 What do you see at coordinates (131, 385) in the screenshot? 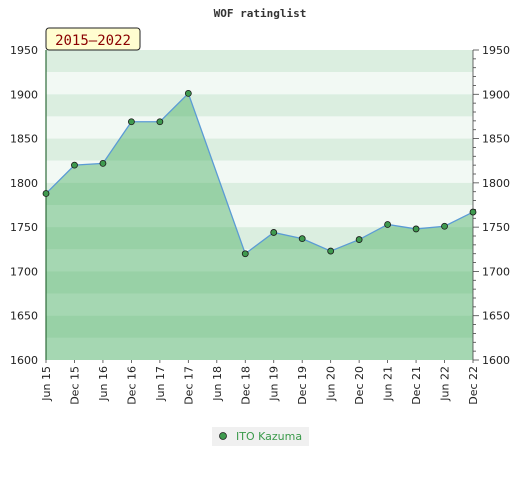
I see `x-tick-label: Dec 16` at bounding box center [131, 385].